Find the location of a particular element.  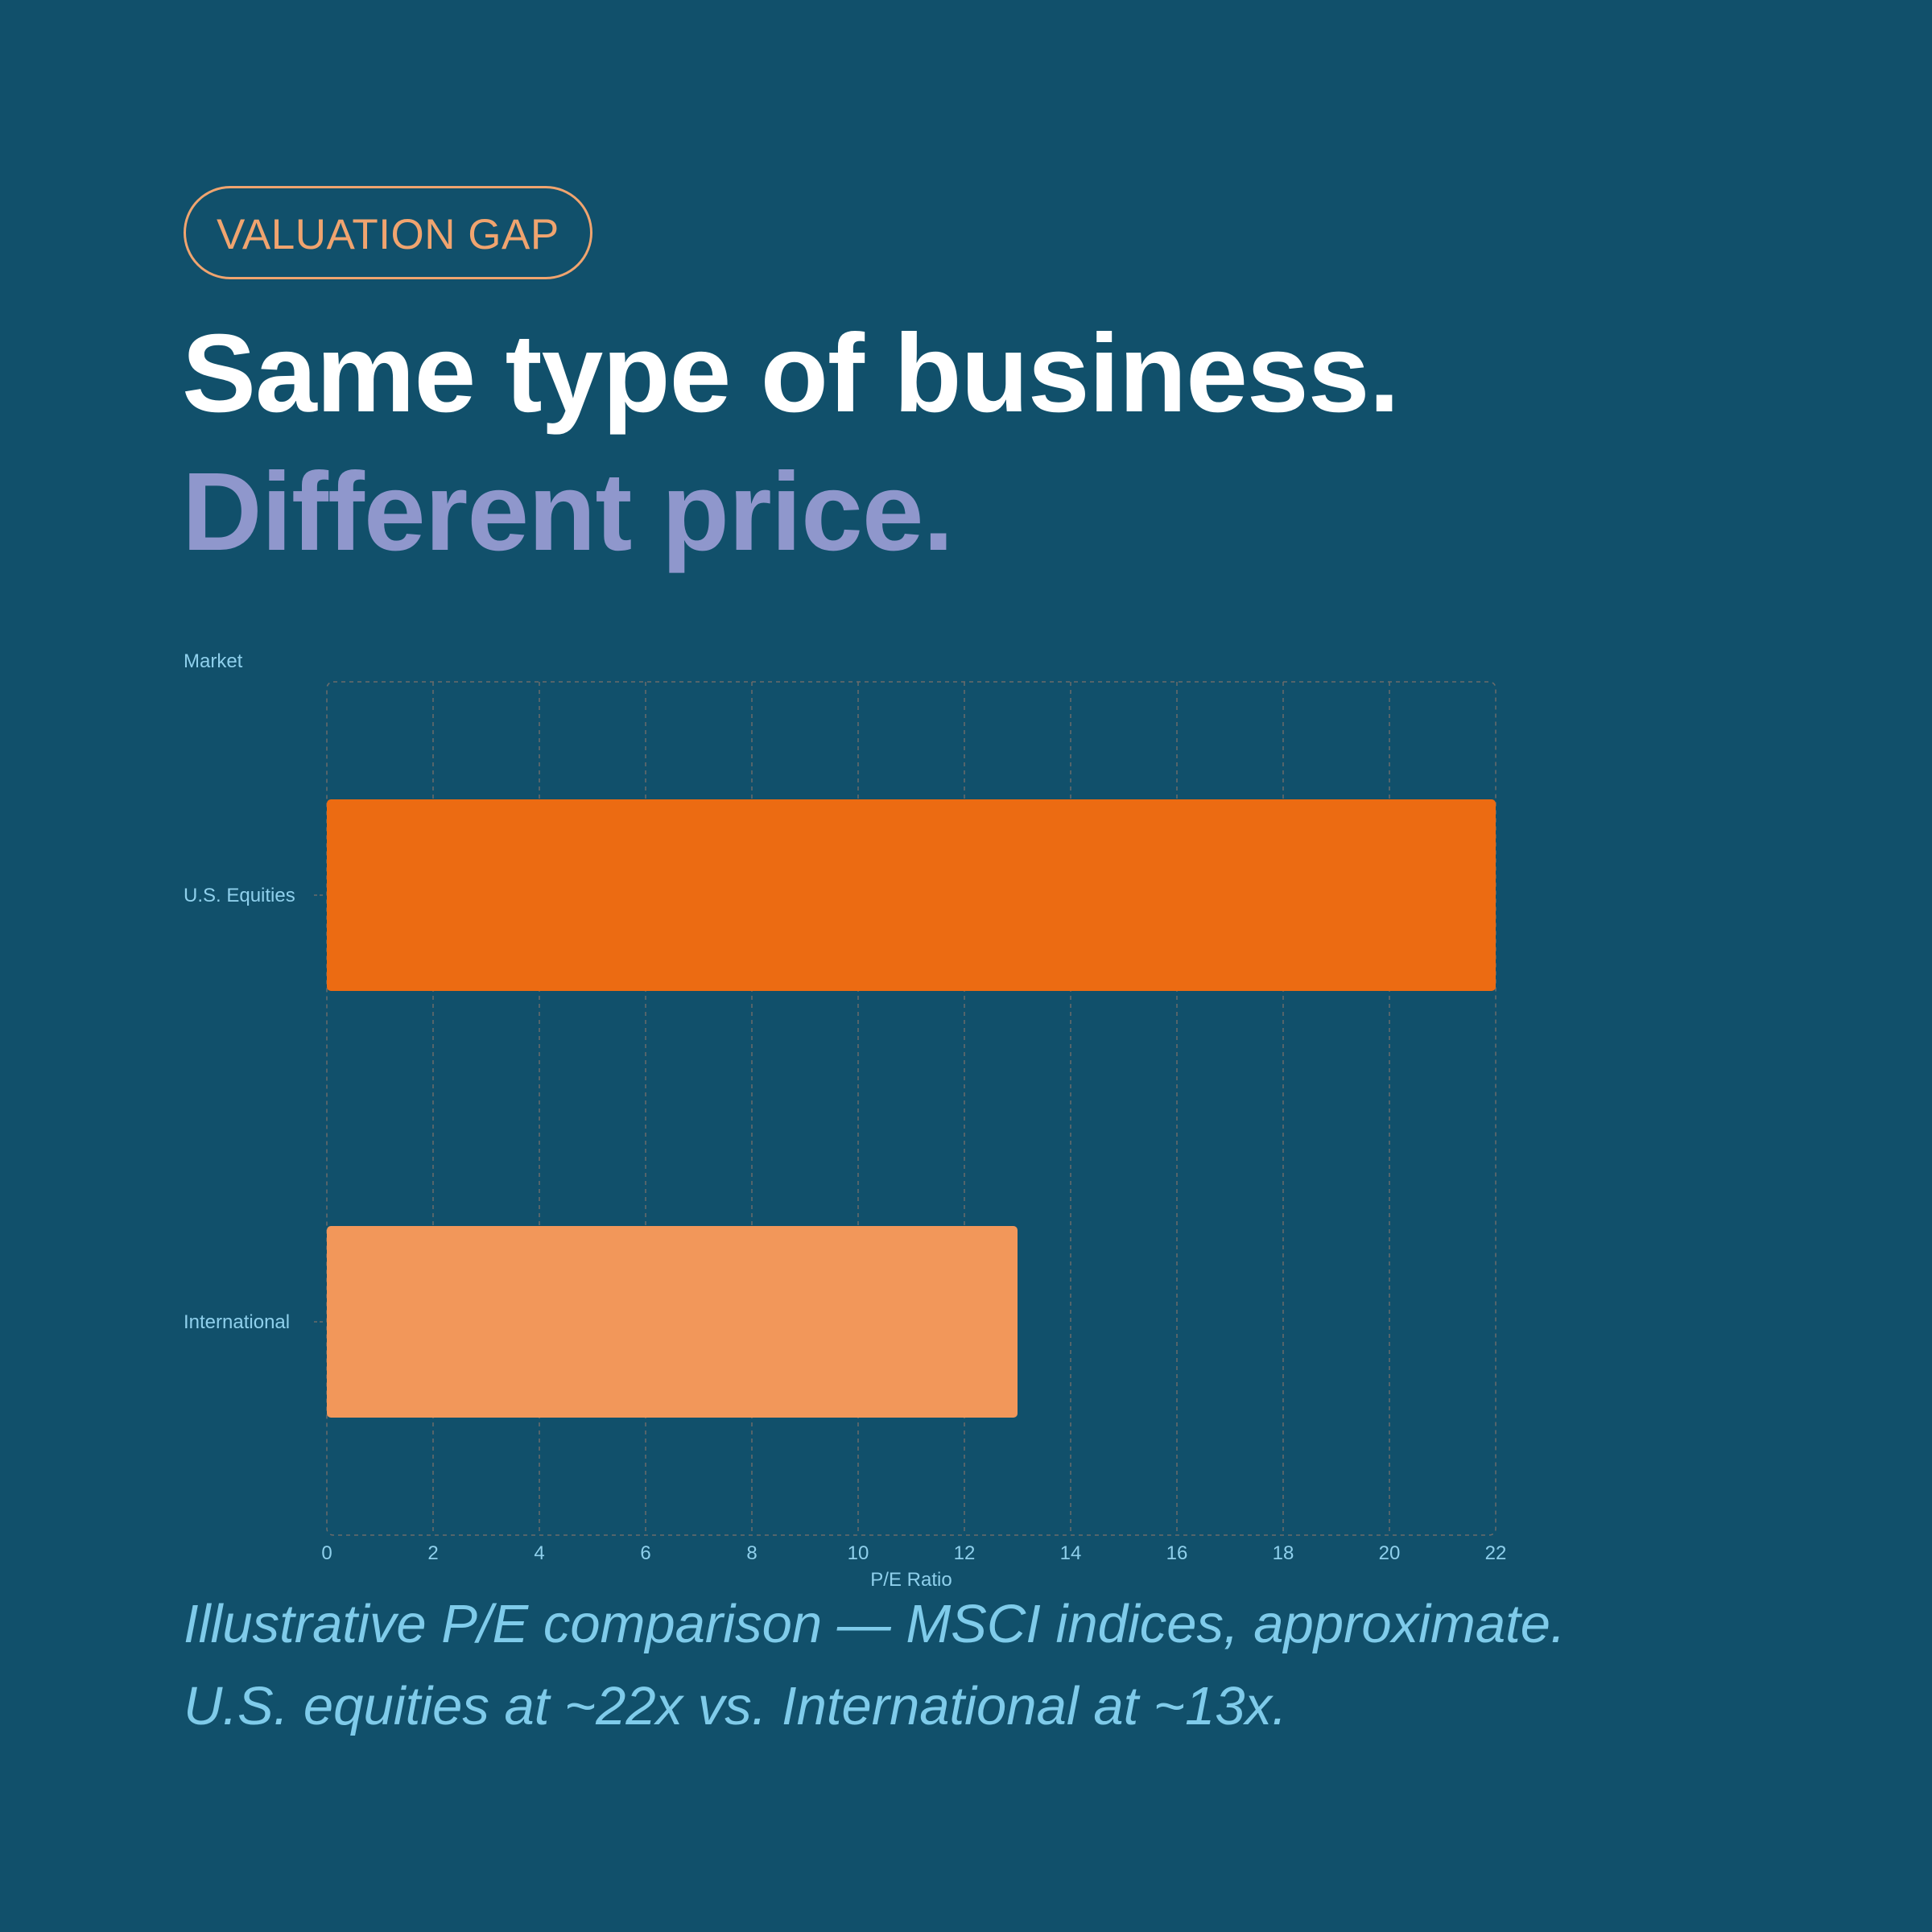

x-tick-label: 22 is located at coordinates (1496, 1553).